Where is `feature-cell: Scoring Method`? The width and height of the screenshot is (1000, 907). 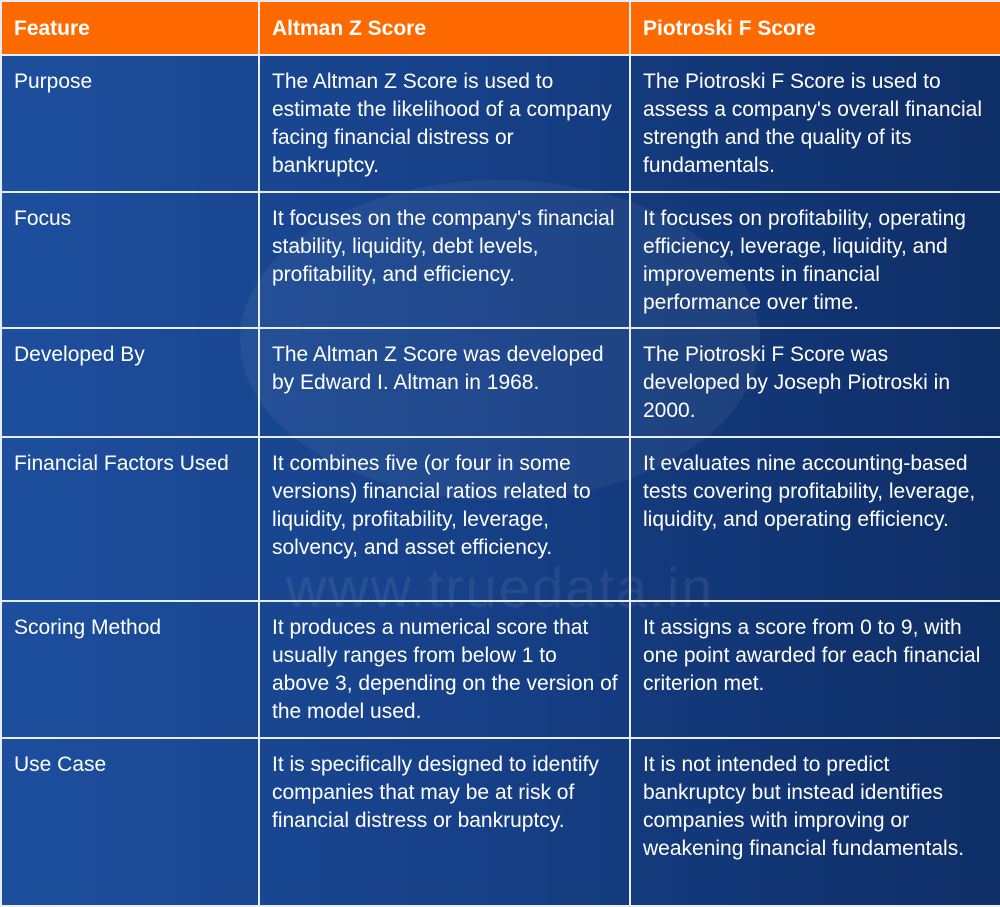 feature-cell: Scoring Method is located at coordinates (130, 669).